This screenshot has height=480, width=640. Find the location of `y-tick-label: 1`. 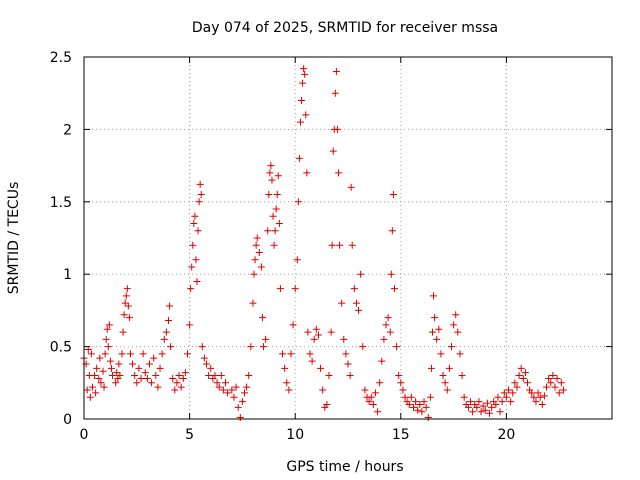

y-tick-label: 1 is located at coordinates (67, 275).